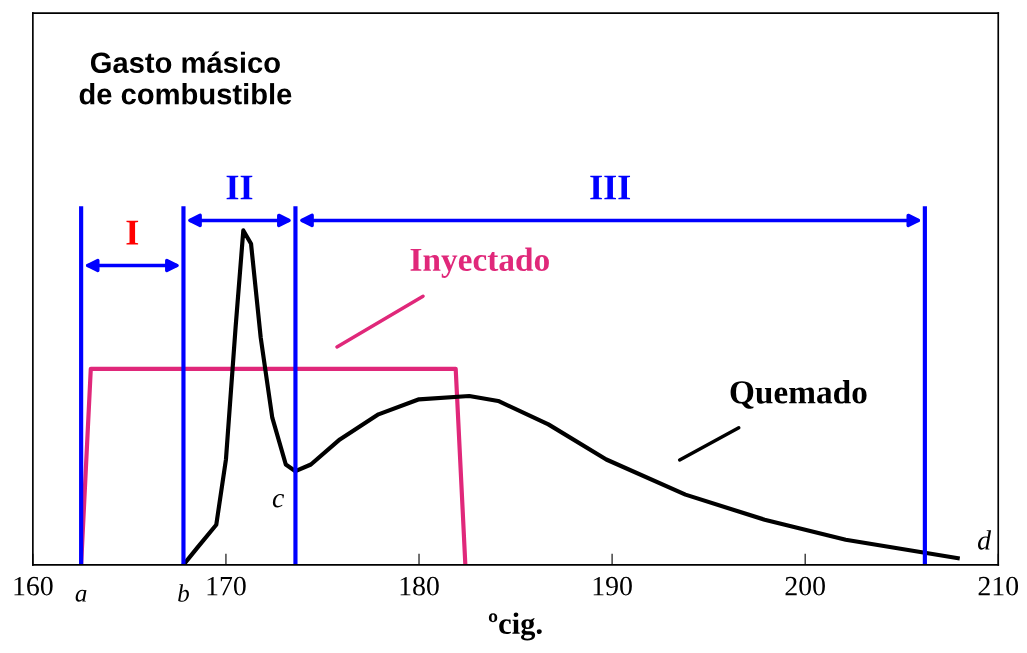 This screenshot has width=1027, height=653. Describe the element at coordinates (132, 232) in the screenshot. I see `annotation: I` at that location.